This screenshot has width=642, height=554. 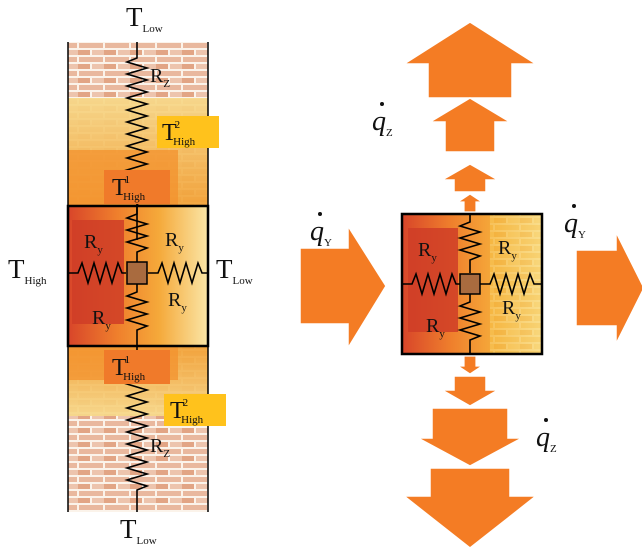 I want to click on resistor-y-bottom-vertical, so click(x=137, y=315).